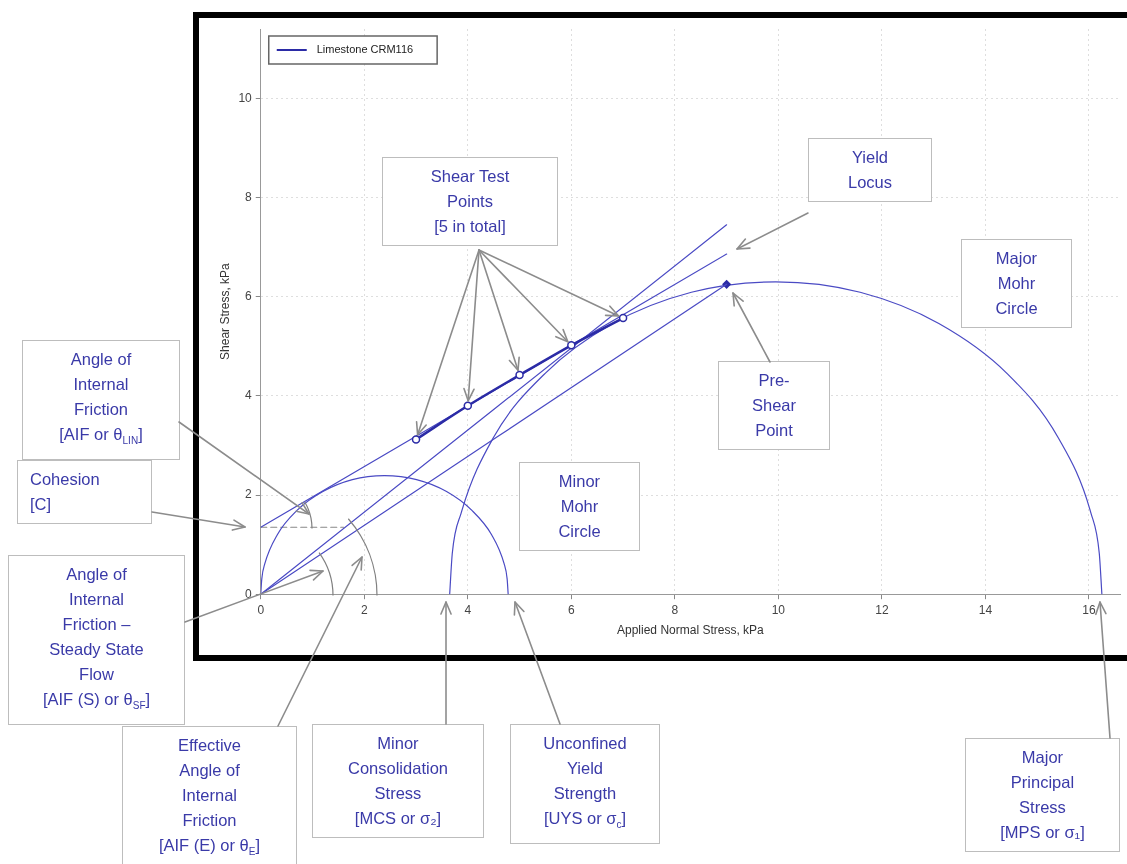  I want to click on y-tick-label: 6, so click(249, 296).